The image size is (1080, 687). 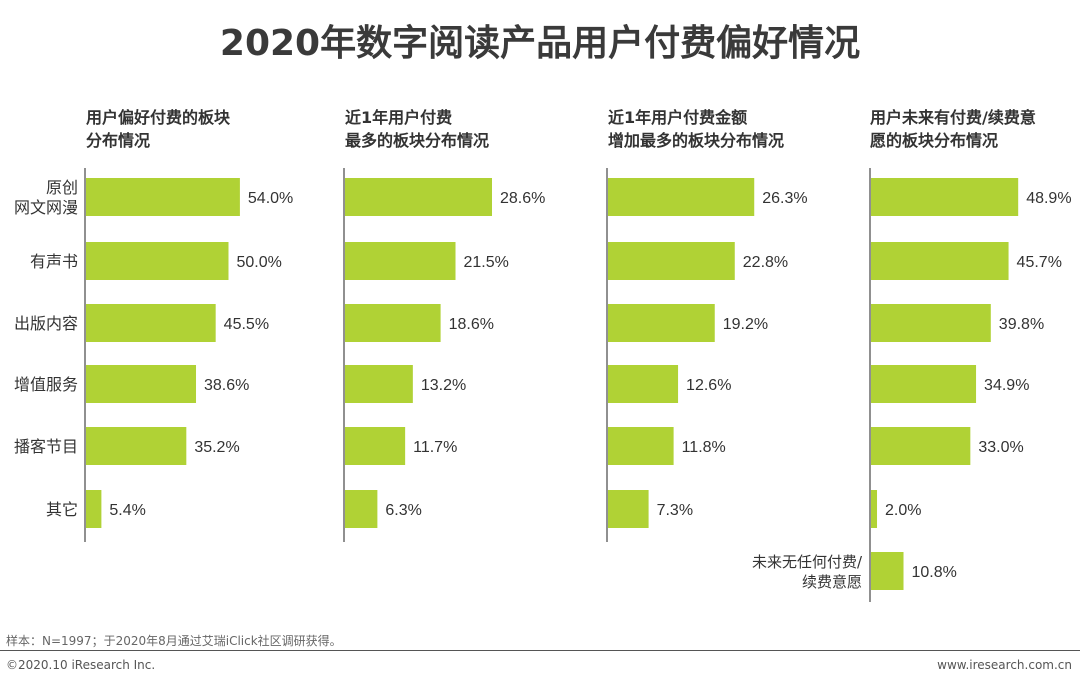 What do you see at coordinates (903, 510) in the screenshot?
I see `data-label-4-6: 2.0%` at bounding box center [903, 510].